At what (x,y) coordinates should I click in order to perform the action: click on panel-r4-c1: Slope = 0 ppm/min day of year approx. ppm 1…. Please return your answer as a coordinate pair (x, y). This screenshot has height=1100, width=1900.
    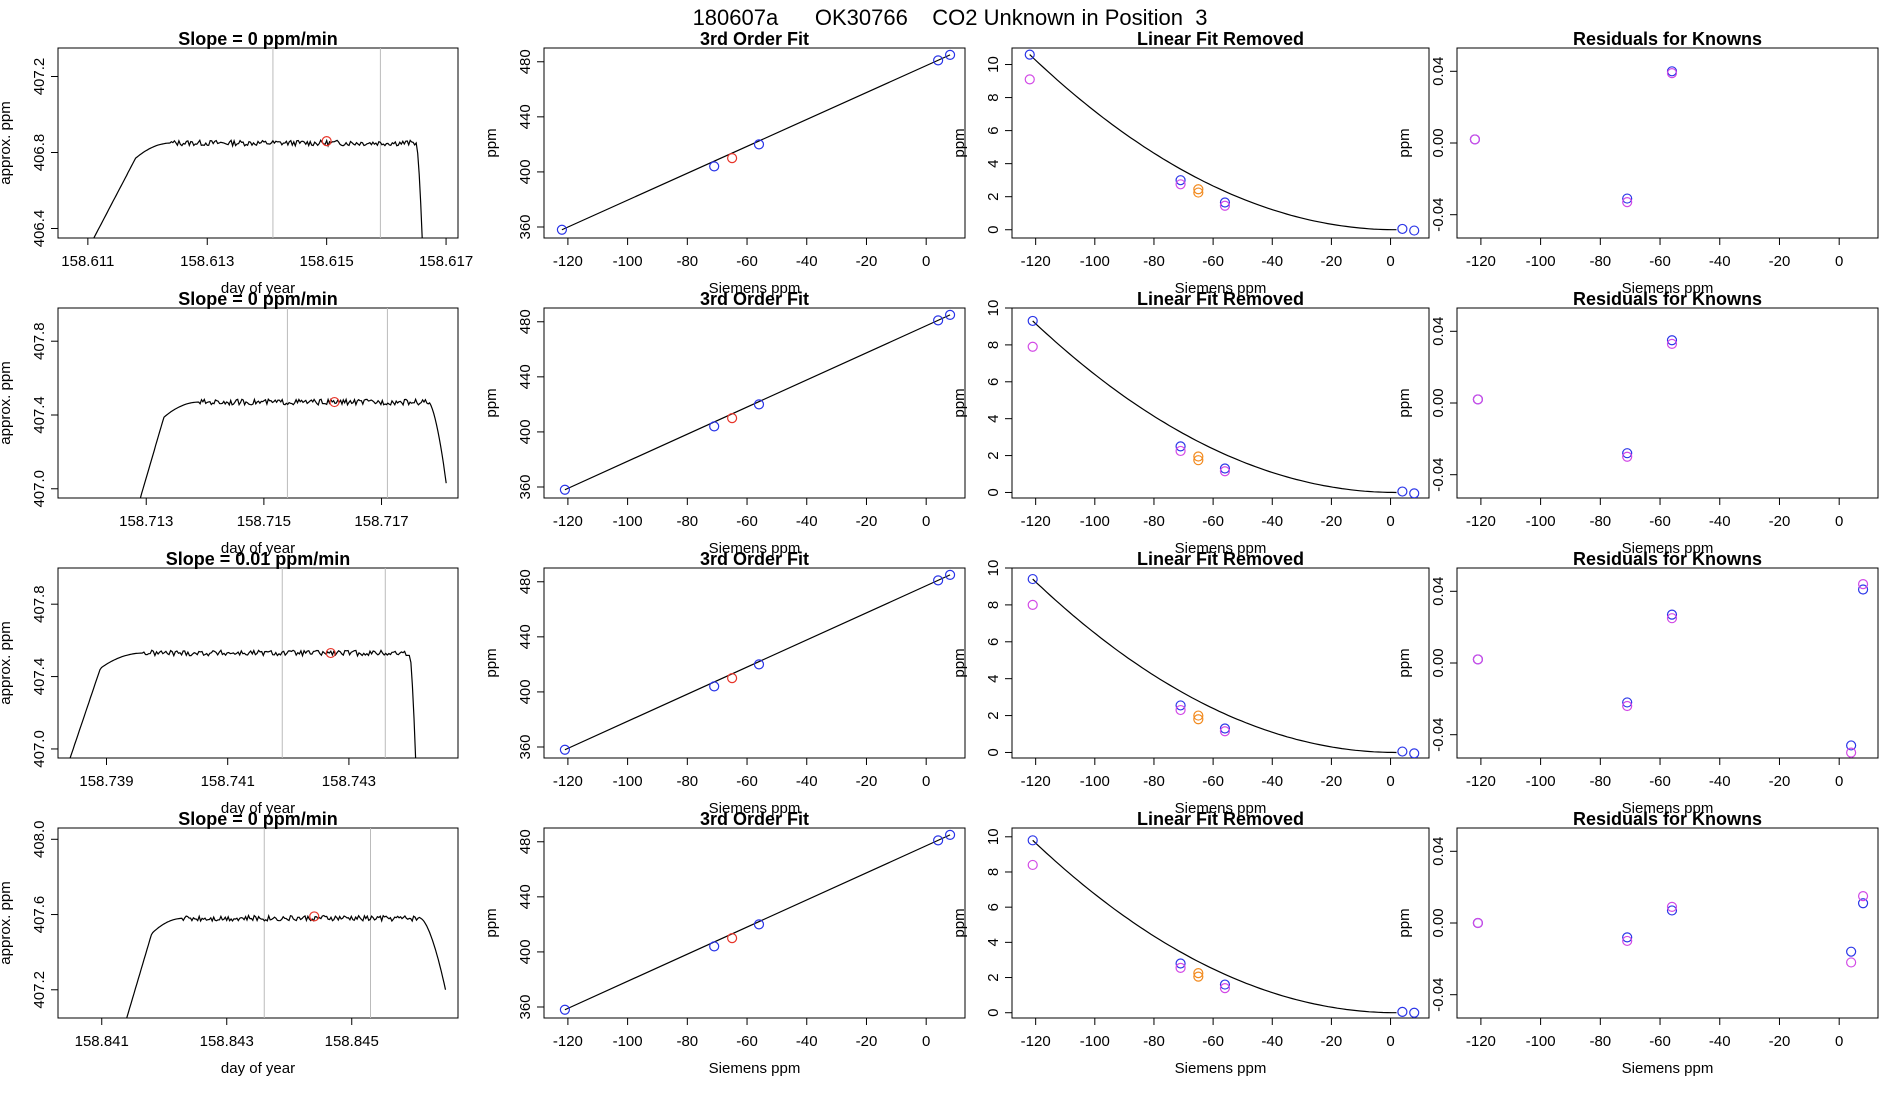
    Looking at the image, I should click on (229, 943).